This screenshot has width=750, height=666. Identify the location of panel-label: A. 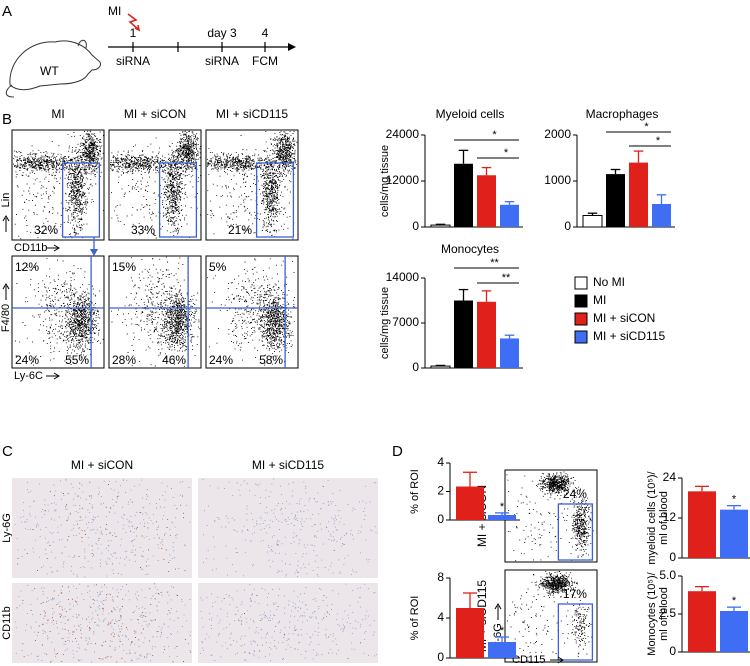
(7, 11).